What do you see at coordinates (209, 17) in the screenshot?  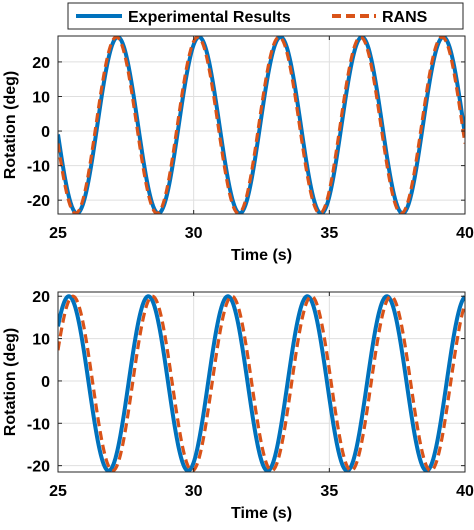 I see `legend-label-experimental: Experimental Results` at bounding box center [209, 17].